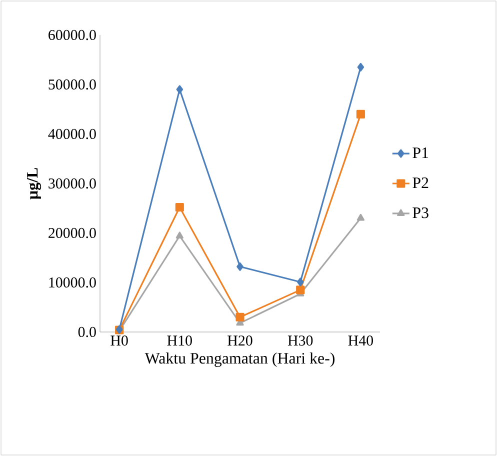  Describe the element at coordinates (239, 359) in the screenshot. I see `x-axis-title: Waktu Pengamatan (Hari ke-)` at that location.